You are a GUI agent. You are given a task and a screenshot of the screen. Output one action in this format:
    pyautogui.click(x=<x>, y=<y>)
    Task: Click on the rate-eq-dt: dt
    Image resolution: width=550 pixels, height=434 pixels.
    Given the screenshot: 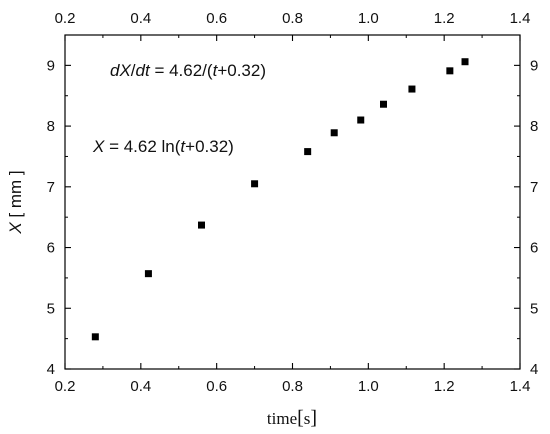 What is the action you would take?
    pyautogui.click(x=143, y=70)
    